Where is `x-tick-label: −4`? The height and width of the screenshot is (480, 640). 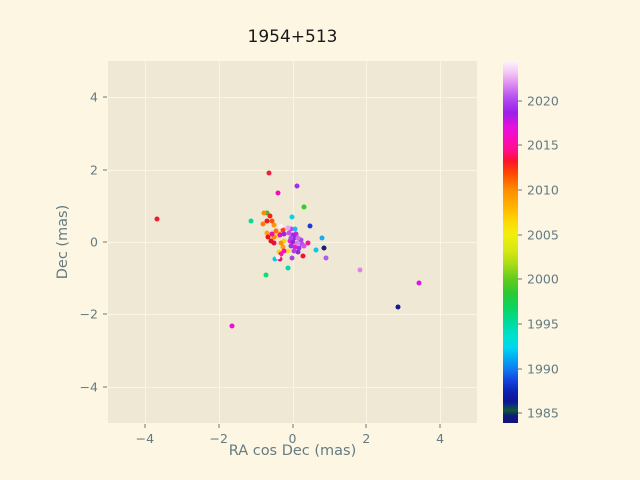 x-tick-label: −4 is located at coordinates (145, 438).